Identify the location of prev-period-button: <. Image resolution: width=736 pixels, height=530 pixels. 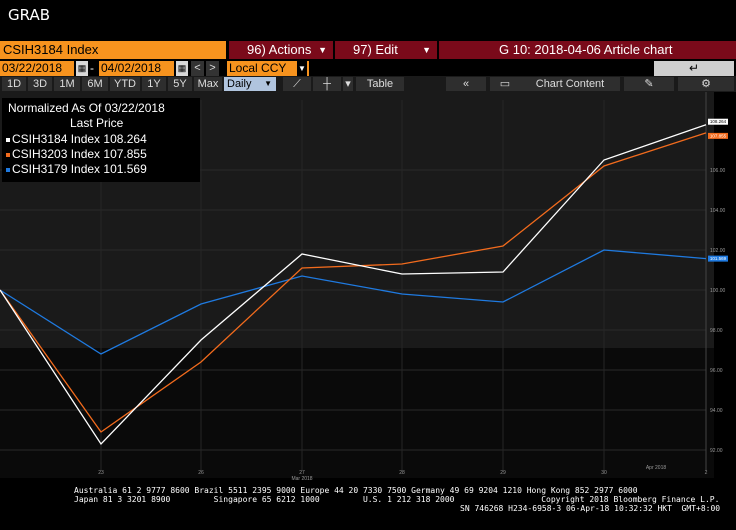
(197, 68).